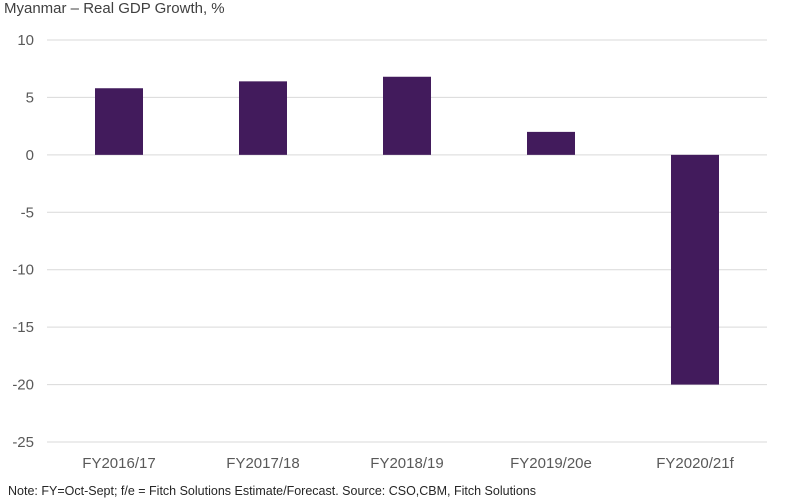 This screenshot has width=807, height=504. I want to click on y-tick-label: 5, so click(30, 97).